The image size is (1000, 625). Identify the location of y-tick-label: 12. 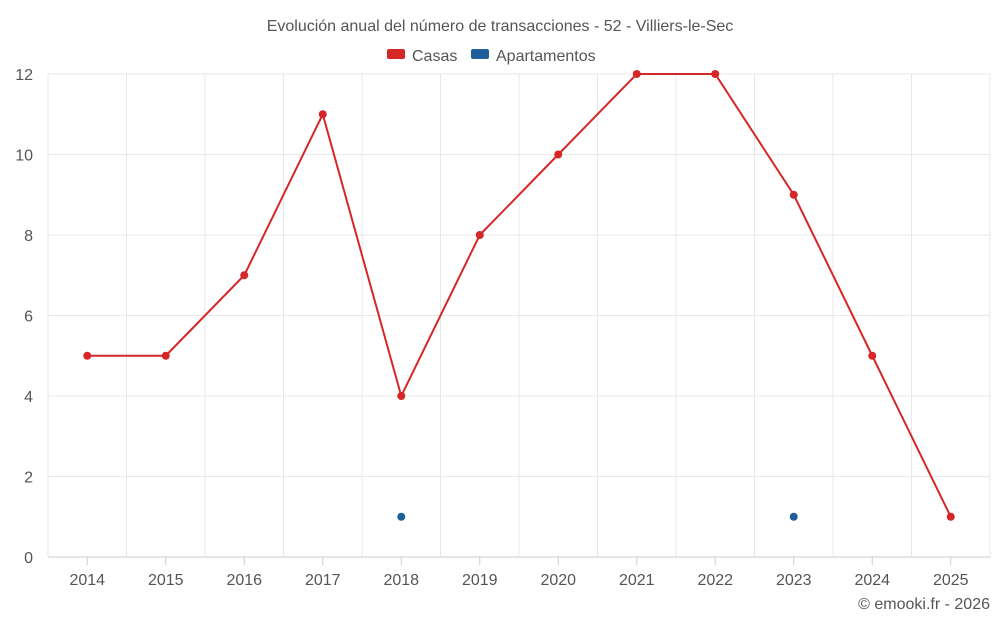
(24, 75).